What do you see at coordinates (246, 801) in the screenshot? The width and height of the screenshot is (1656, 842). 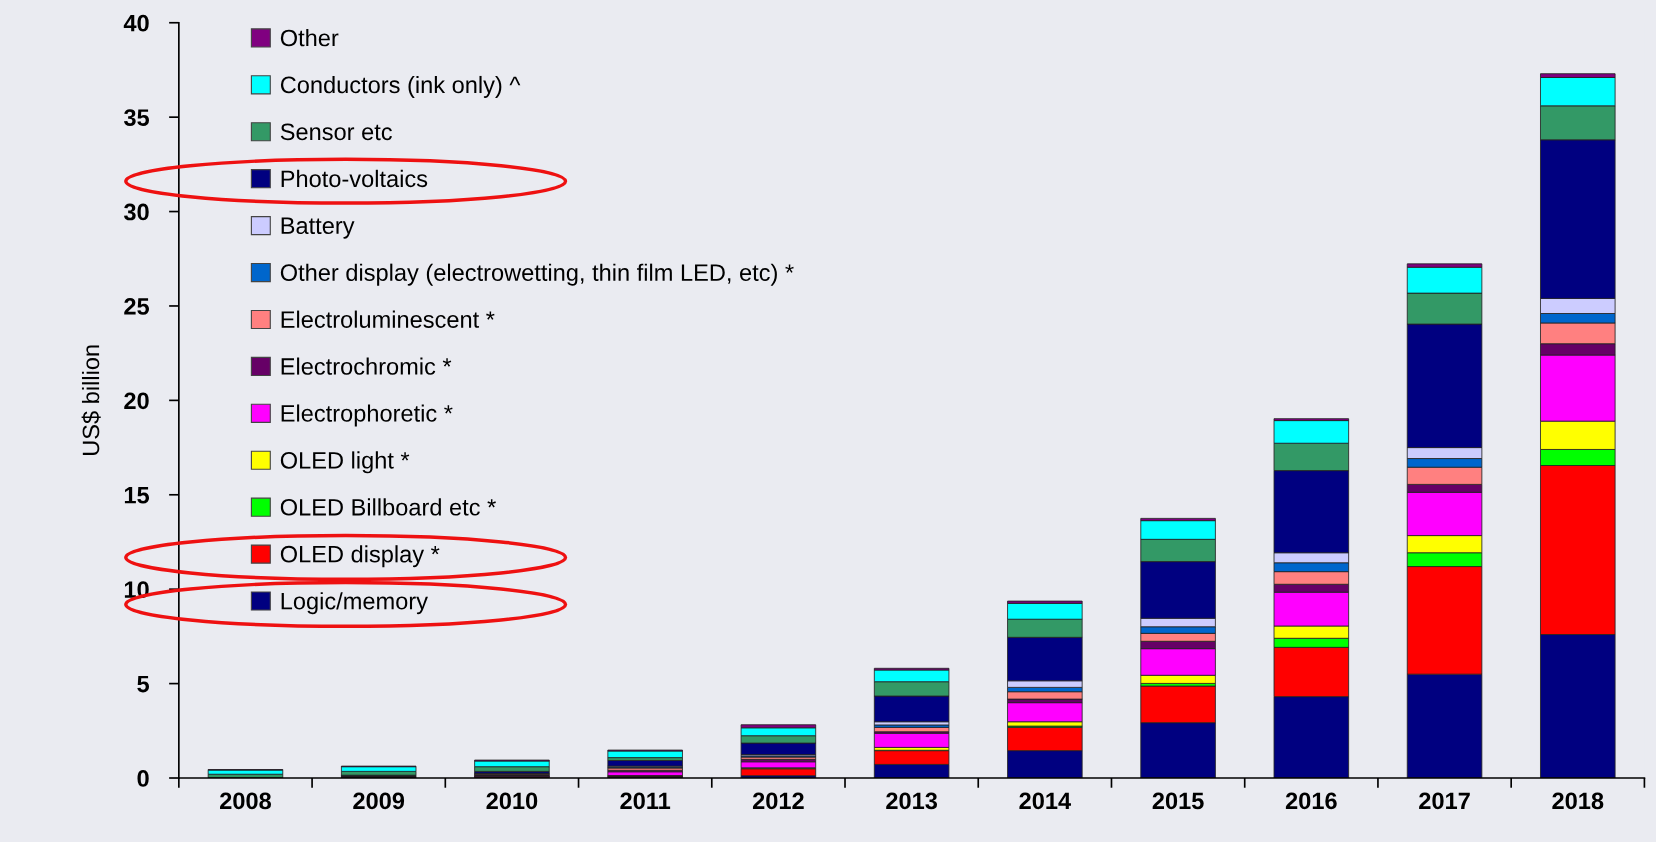 I see `x-tick-label: 2008` at bounding box center [246, 801].